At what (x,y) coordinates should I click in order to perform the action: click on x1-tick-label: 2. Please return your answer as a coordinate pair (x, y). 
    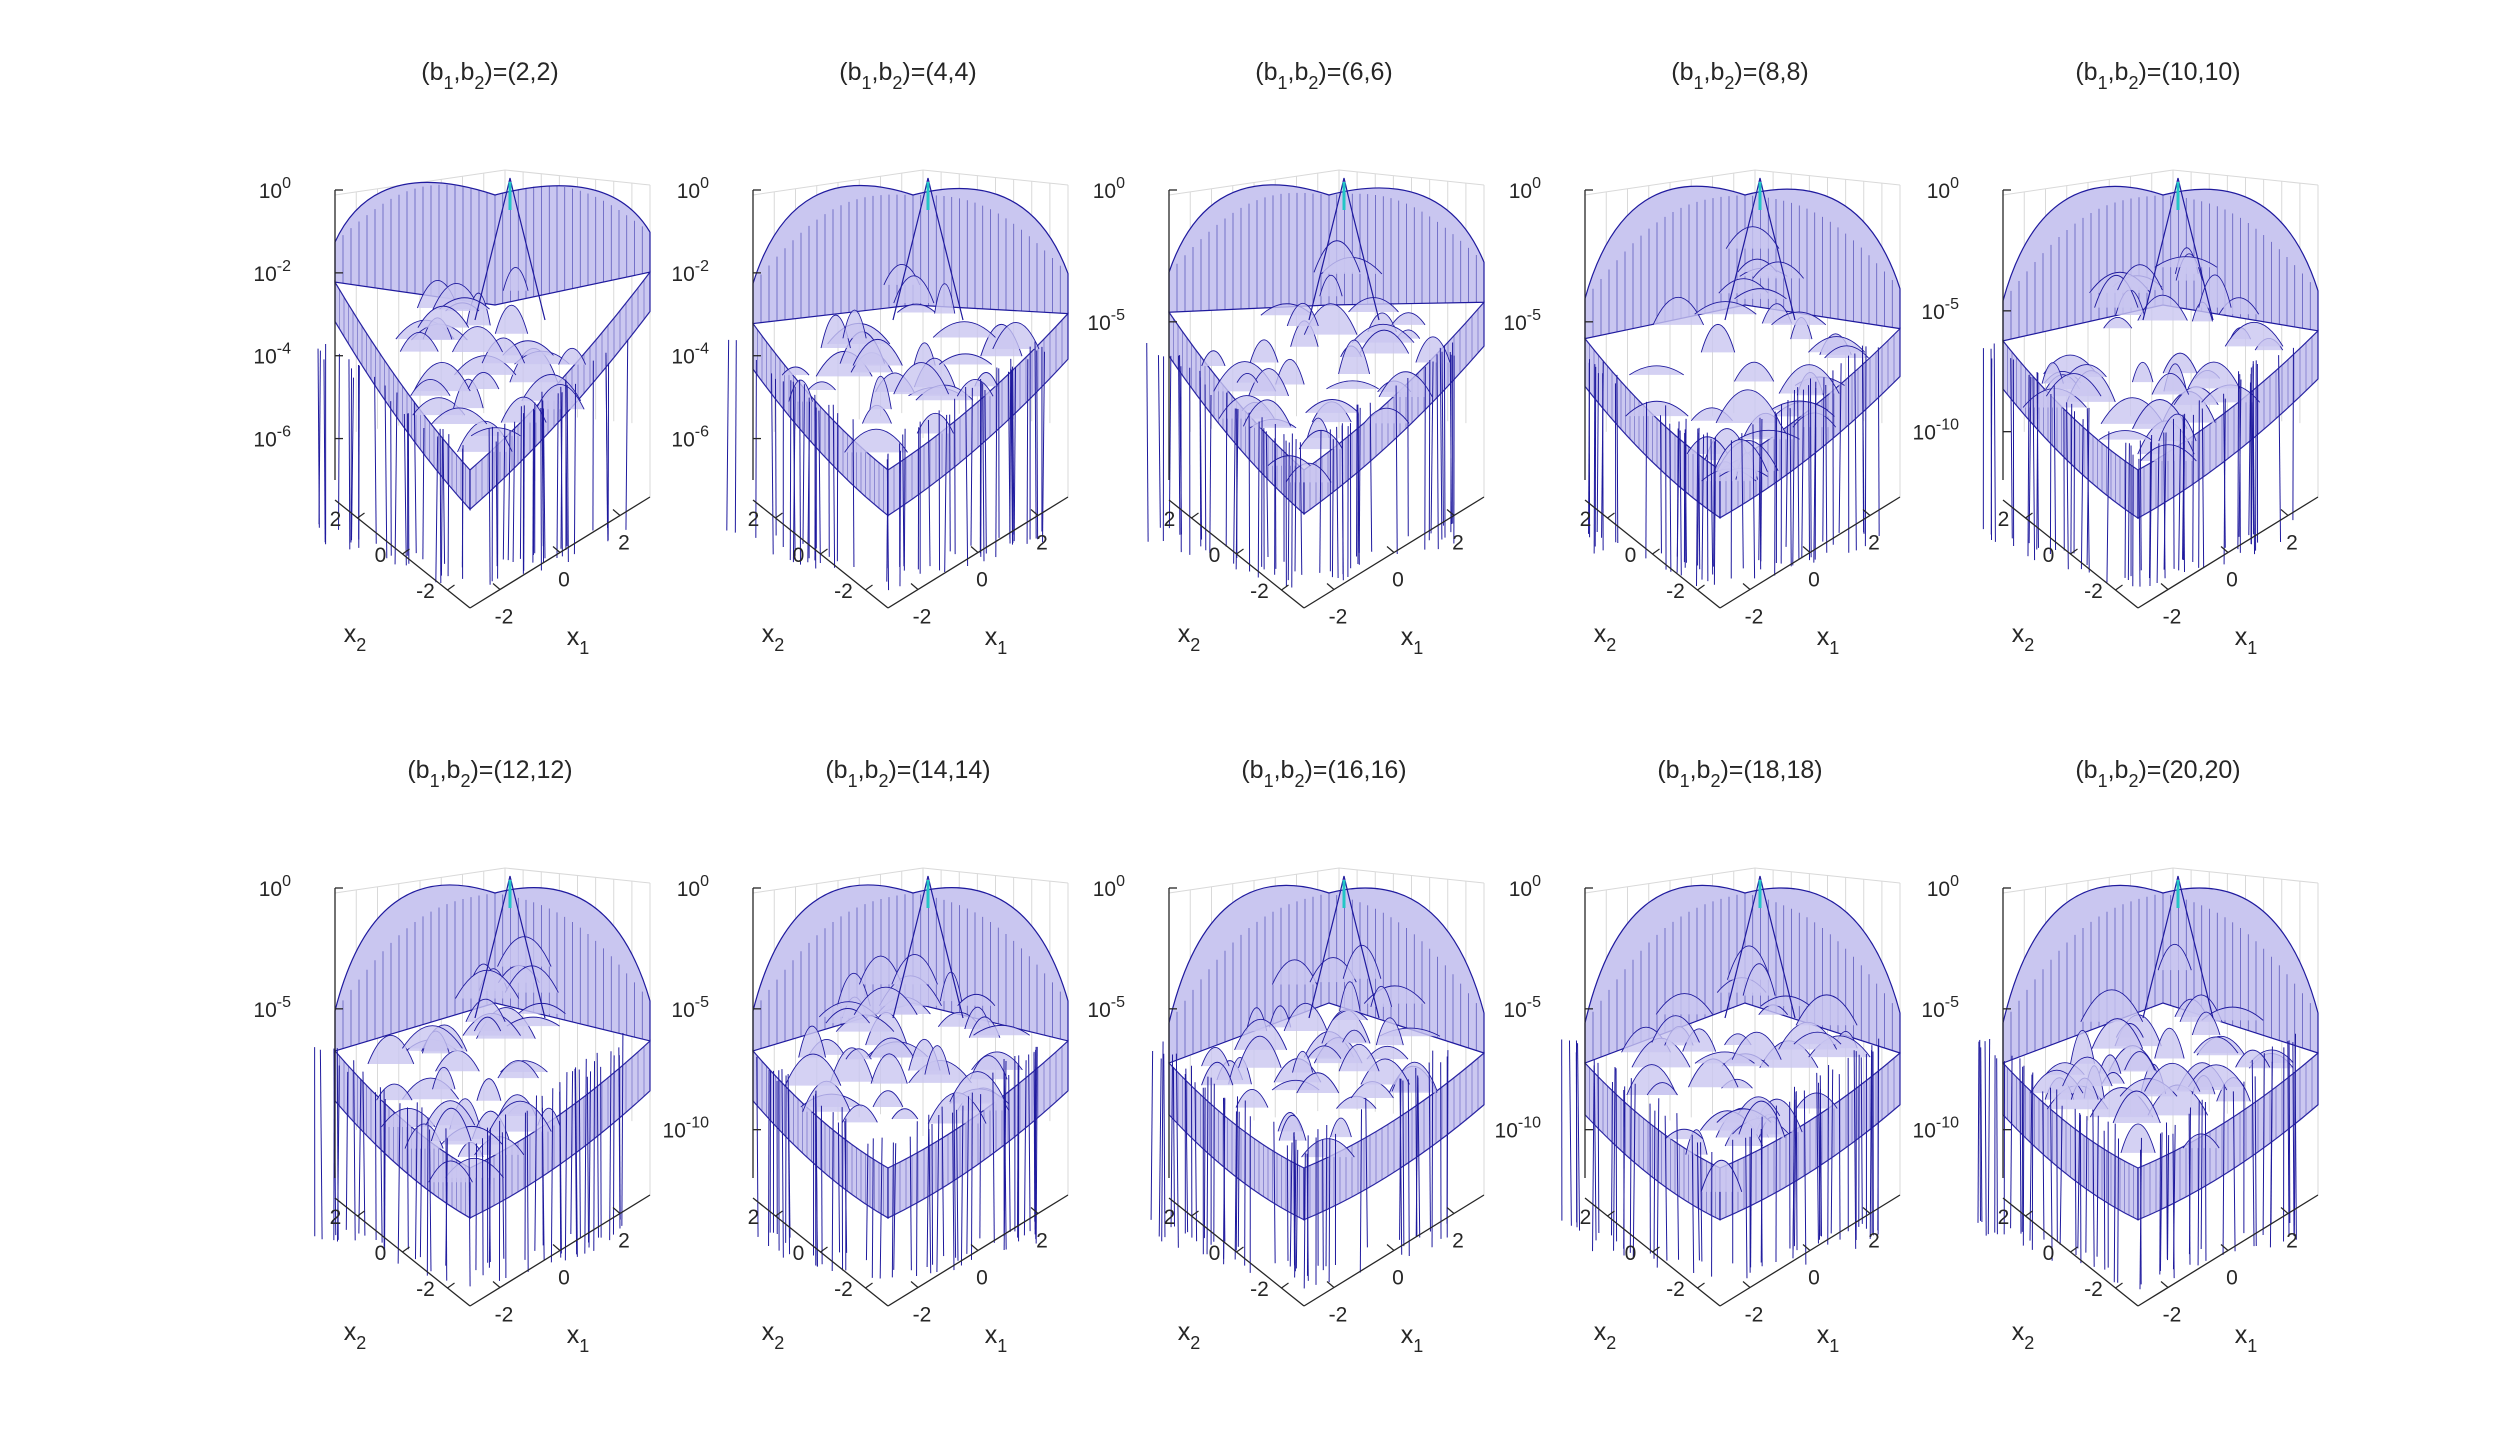
    Looking at the image, I should click on (2292, 1241).